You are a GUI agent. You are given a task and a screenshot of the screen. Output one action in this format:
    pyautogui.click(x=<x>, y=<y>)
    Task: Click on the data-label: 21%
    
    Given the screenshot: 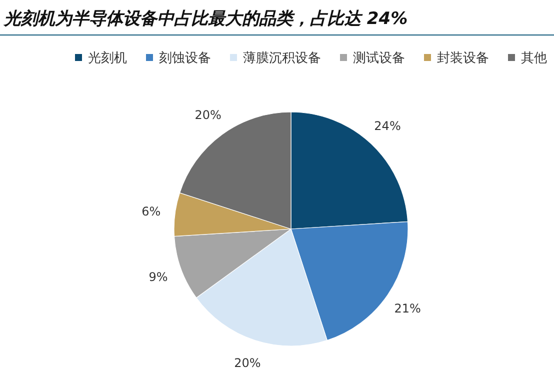 What is the action you would take?
    pyautogui.click(x=407, y=308)
    